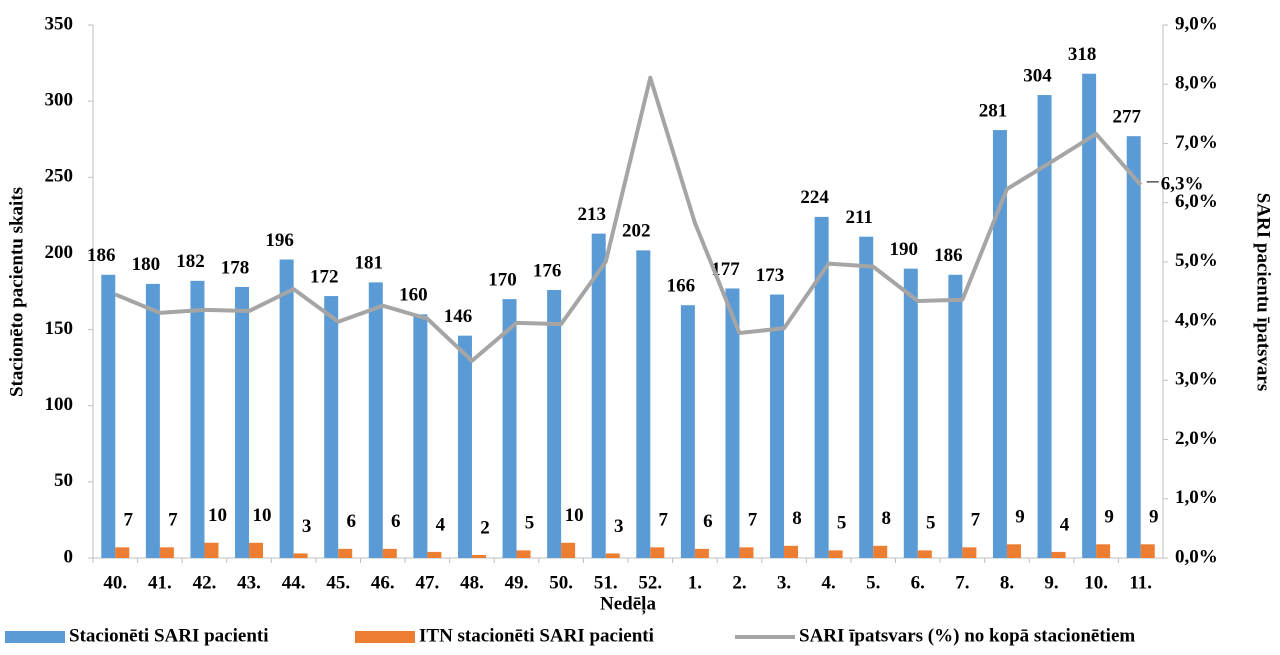 The width and height of the screenshot is (1280, 655). I want to click on x-tick-label: 40., so click(115, 582).